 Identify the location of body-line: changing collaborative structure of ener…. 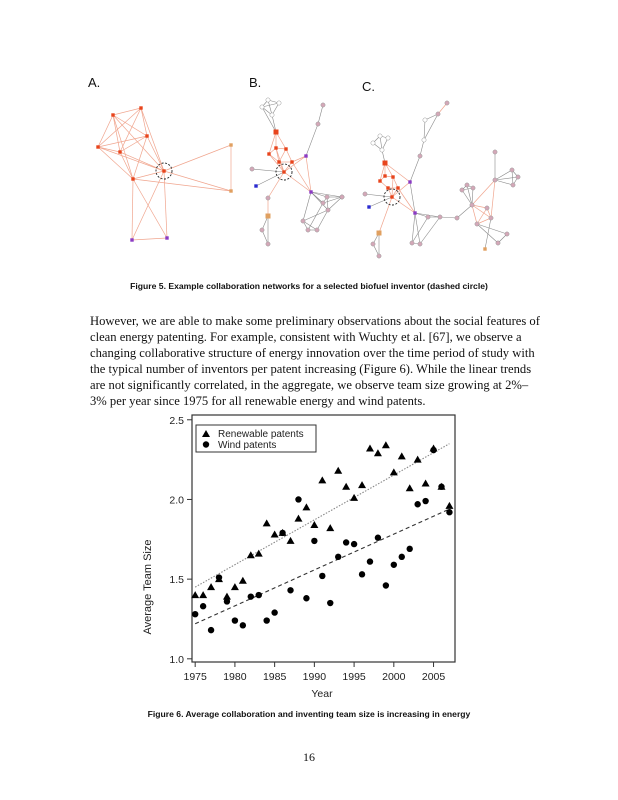
(312, 353).